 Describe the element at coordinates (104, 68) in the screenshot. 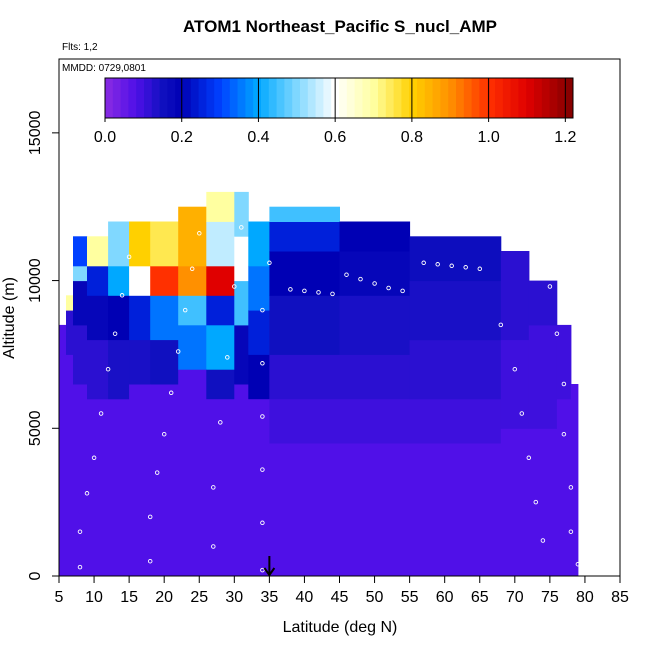

I see `annotation-dates: MMDD: 0729,0801` at that location.